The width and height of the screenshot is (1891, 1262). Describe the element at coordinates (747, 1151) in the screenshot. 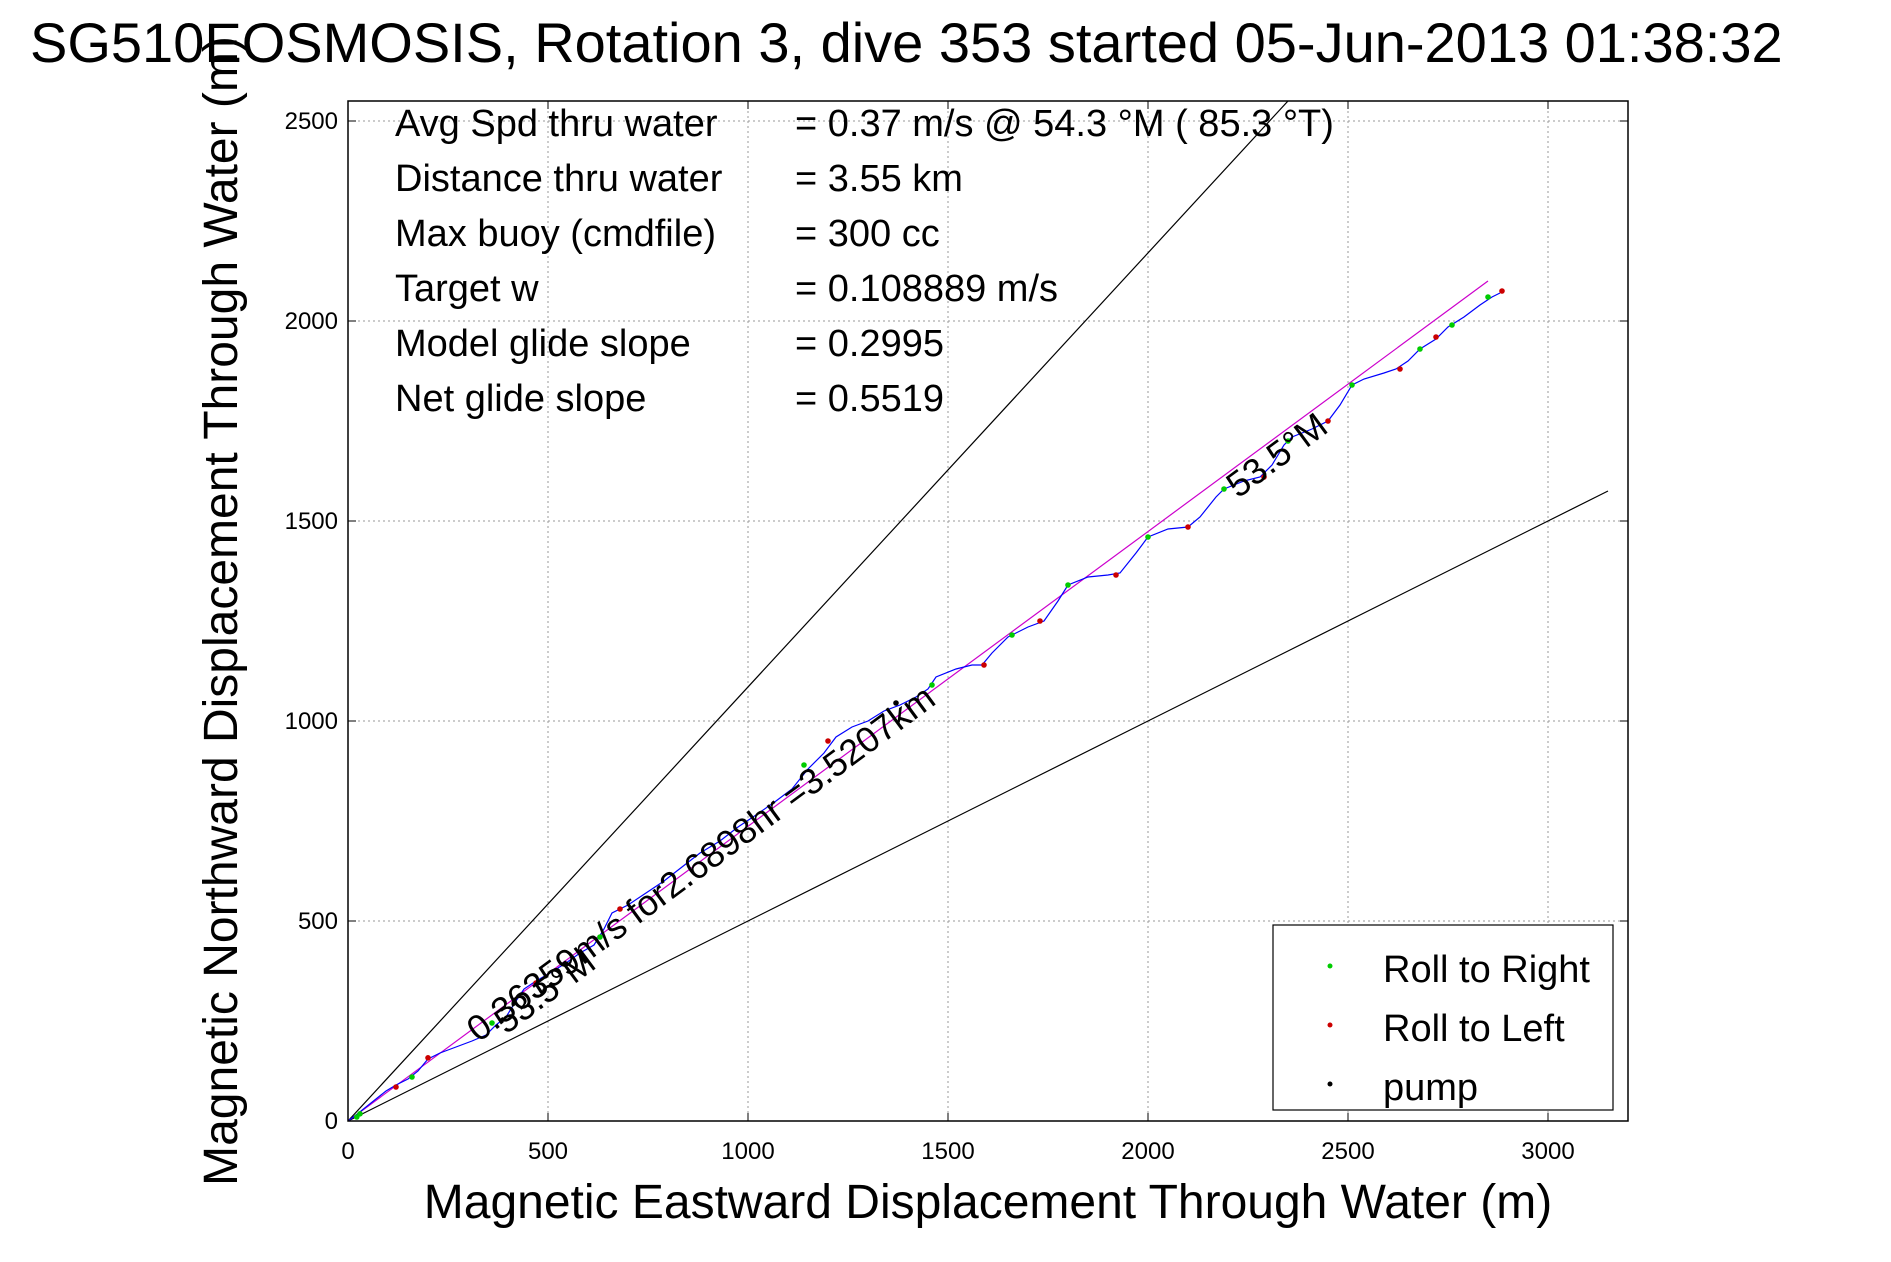

I see `x-tick-label: 1000` at that location.